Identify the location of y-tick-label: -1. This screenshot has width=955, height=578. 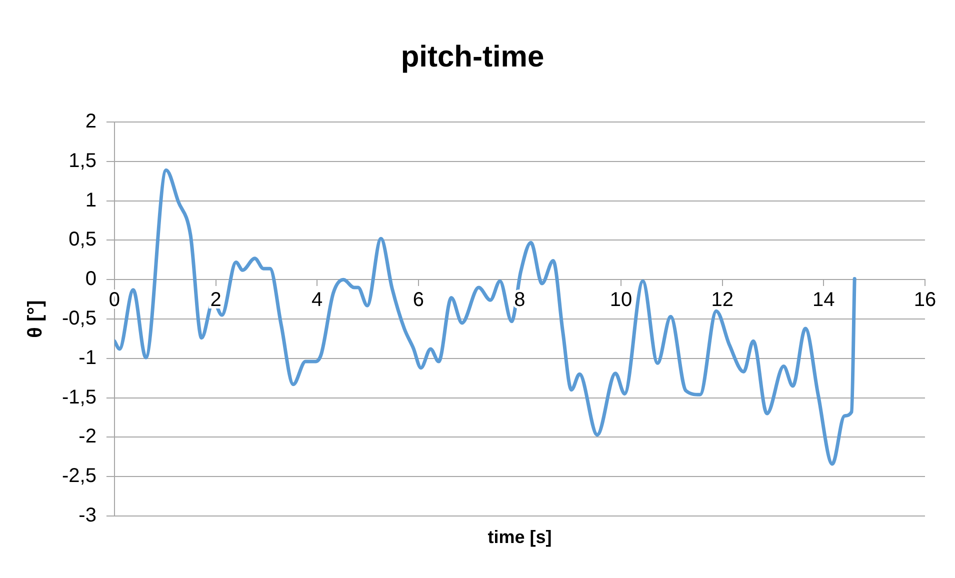
(87, 357).